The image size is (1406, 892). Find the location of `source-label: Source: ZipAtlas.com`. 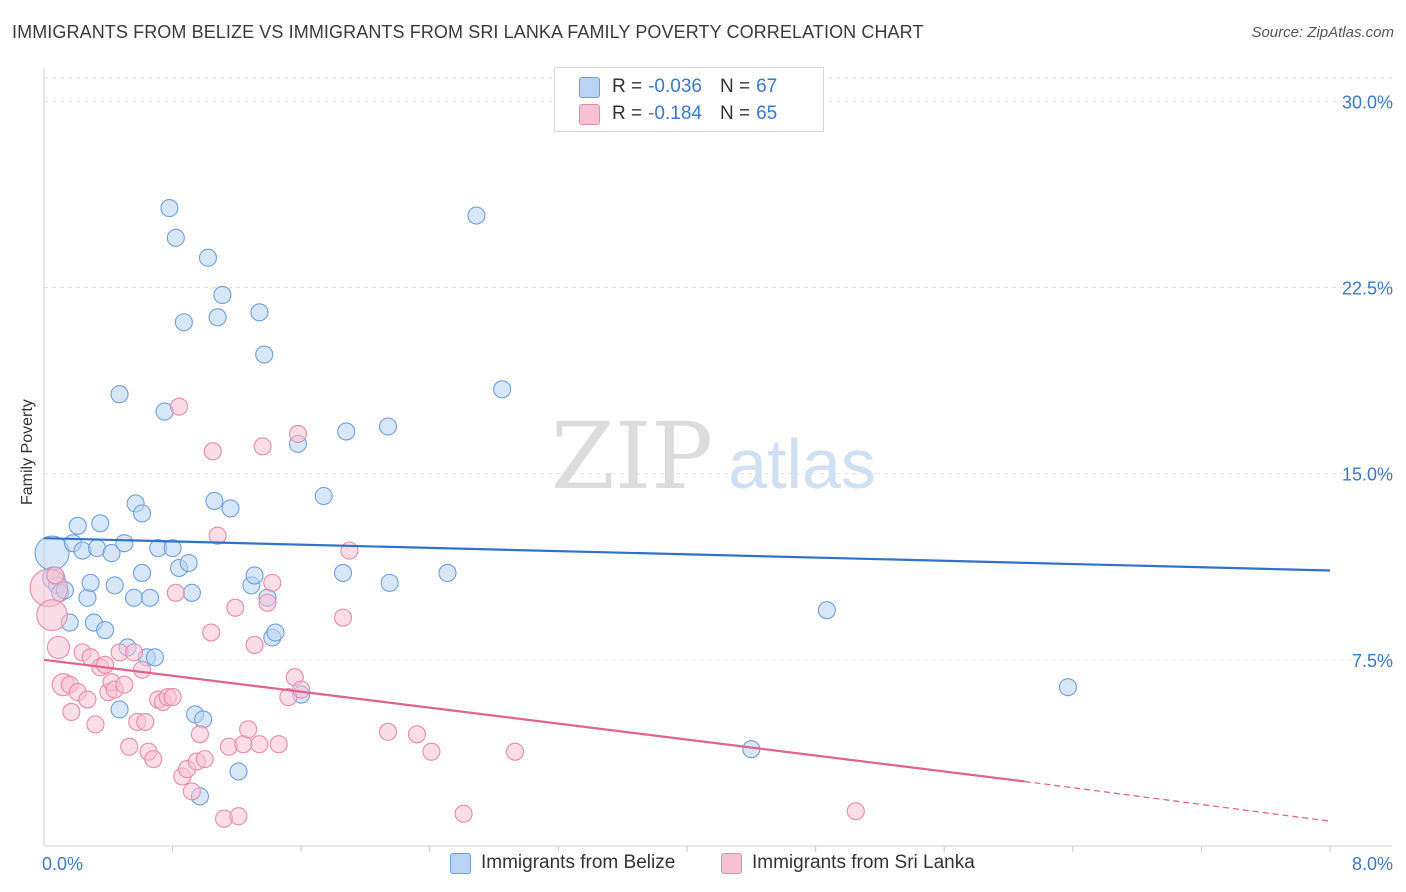

source-label: Source: ZipAtlas.com is located at coordinates (1322, 32).